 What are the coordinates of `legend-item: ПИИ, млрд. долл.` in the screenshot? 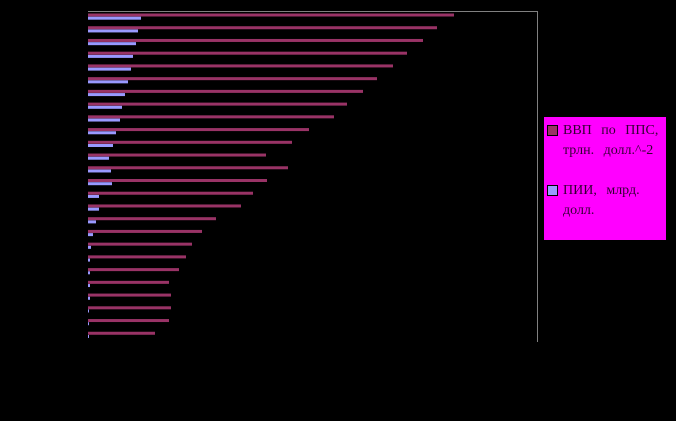 It's located at (605, 201).